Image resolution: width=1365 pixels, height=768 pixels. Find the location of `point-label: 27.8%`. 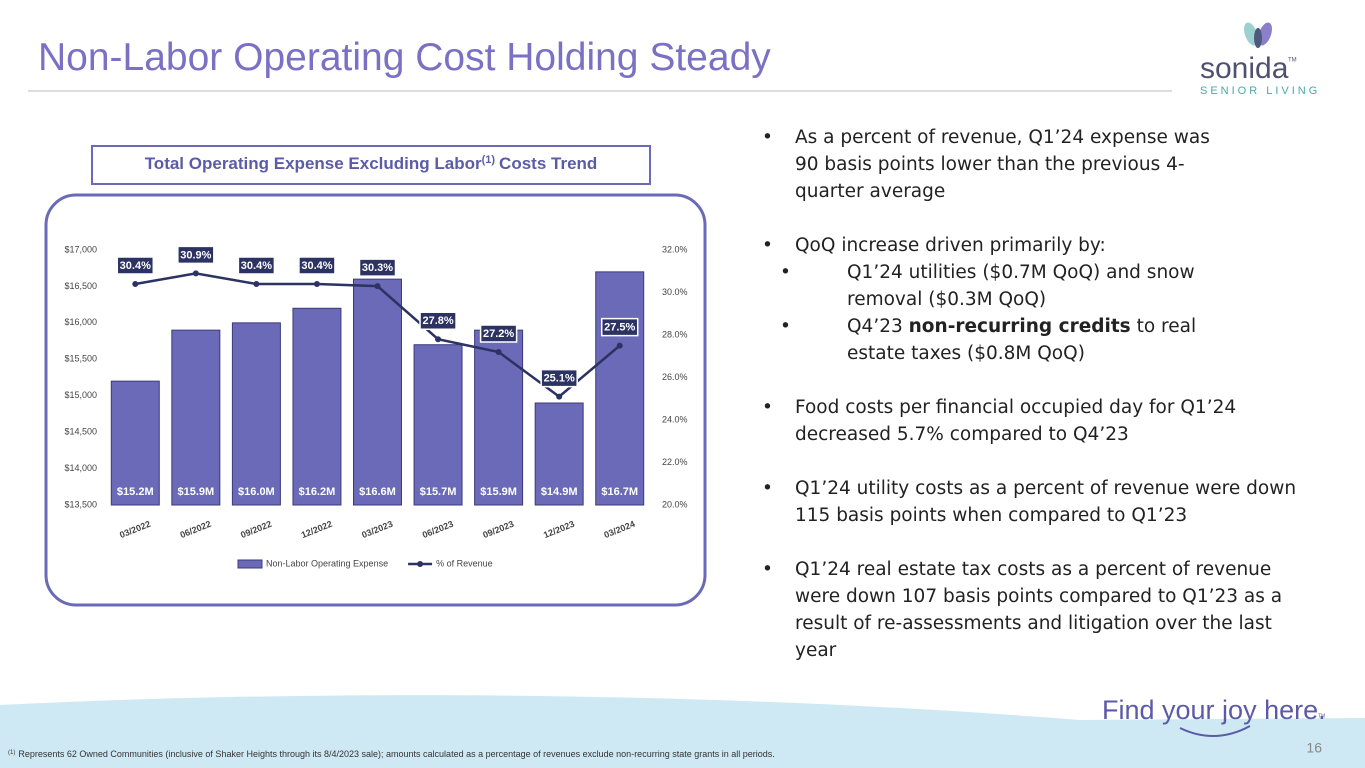

point-label: 27.8% is located at coordinates (437, 321).